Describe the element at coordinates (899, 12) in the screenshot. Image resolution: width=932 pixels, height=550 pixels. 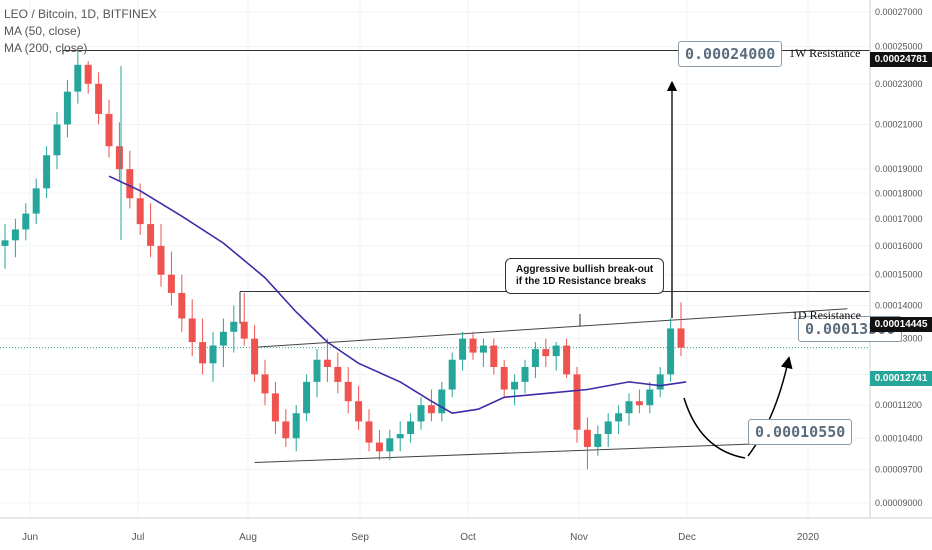
I see `price-tick-label: 0.00027000` at that location.